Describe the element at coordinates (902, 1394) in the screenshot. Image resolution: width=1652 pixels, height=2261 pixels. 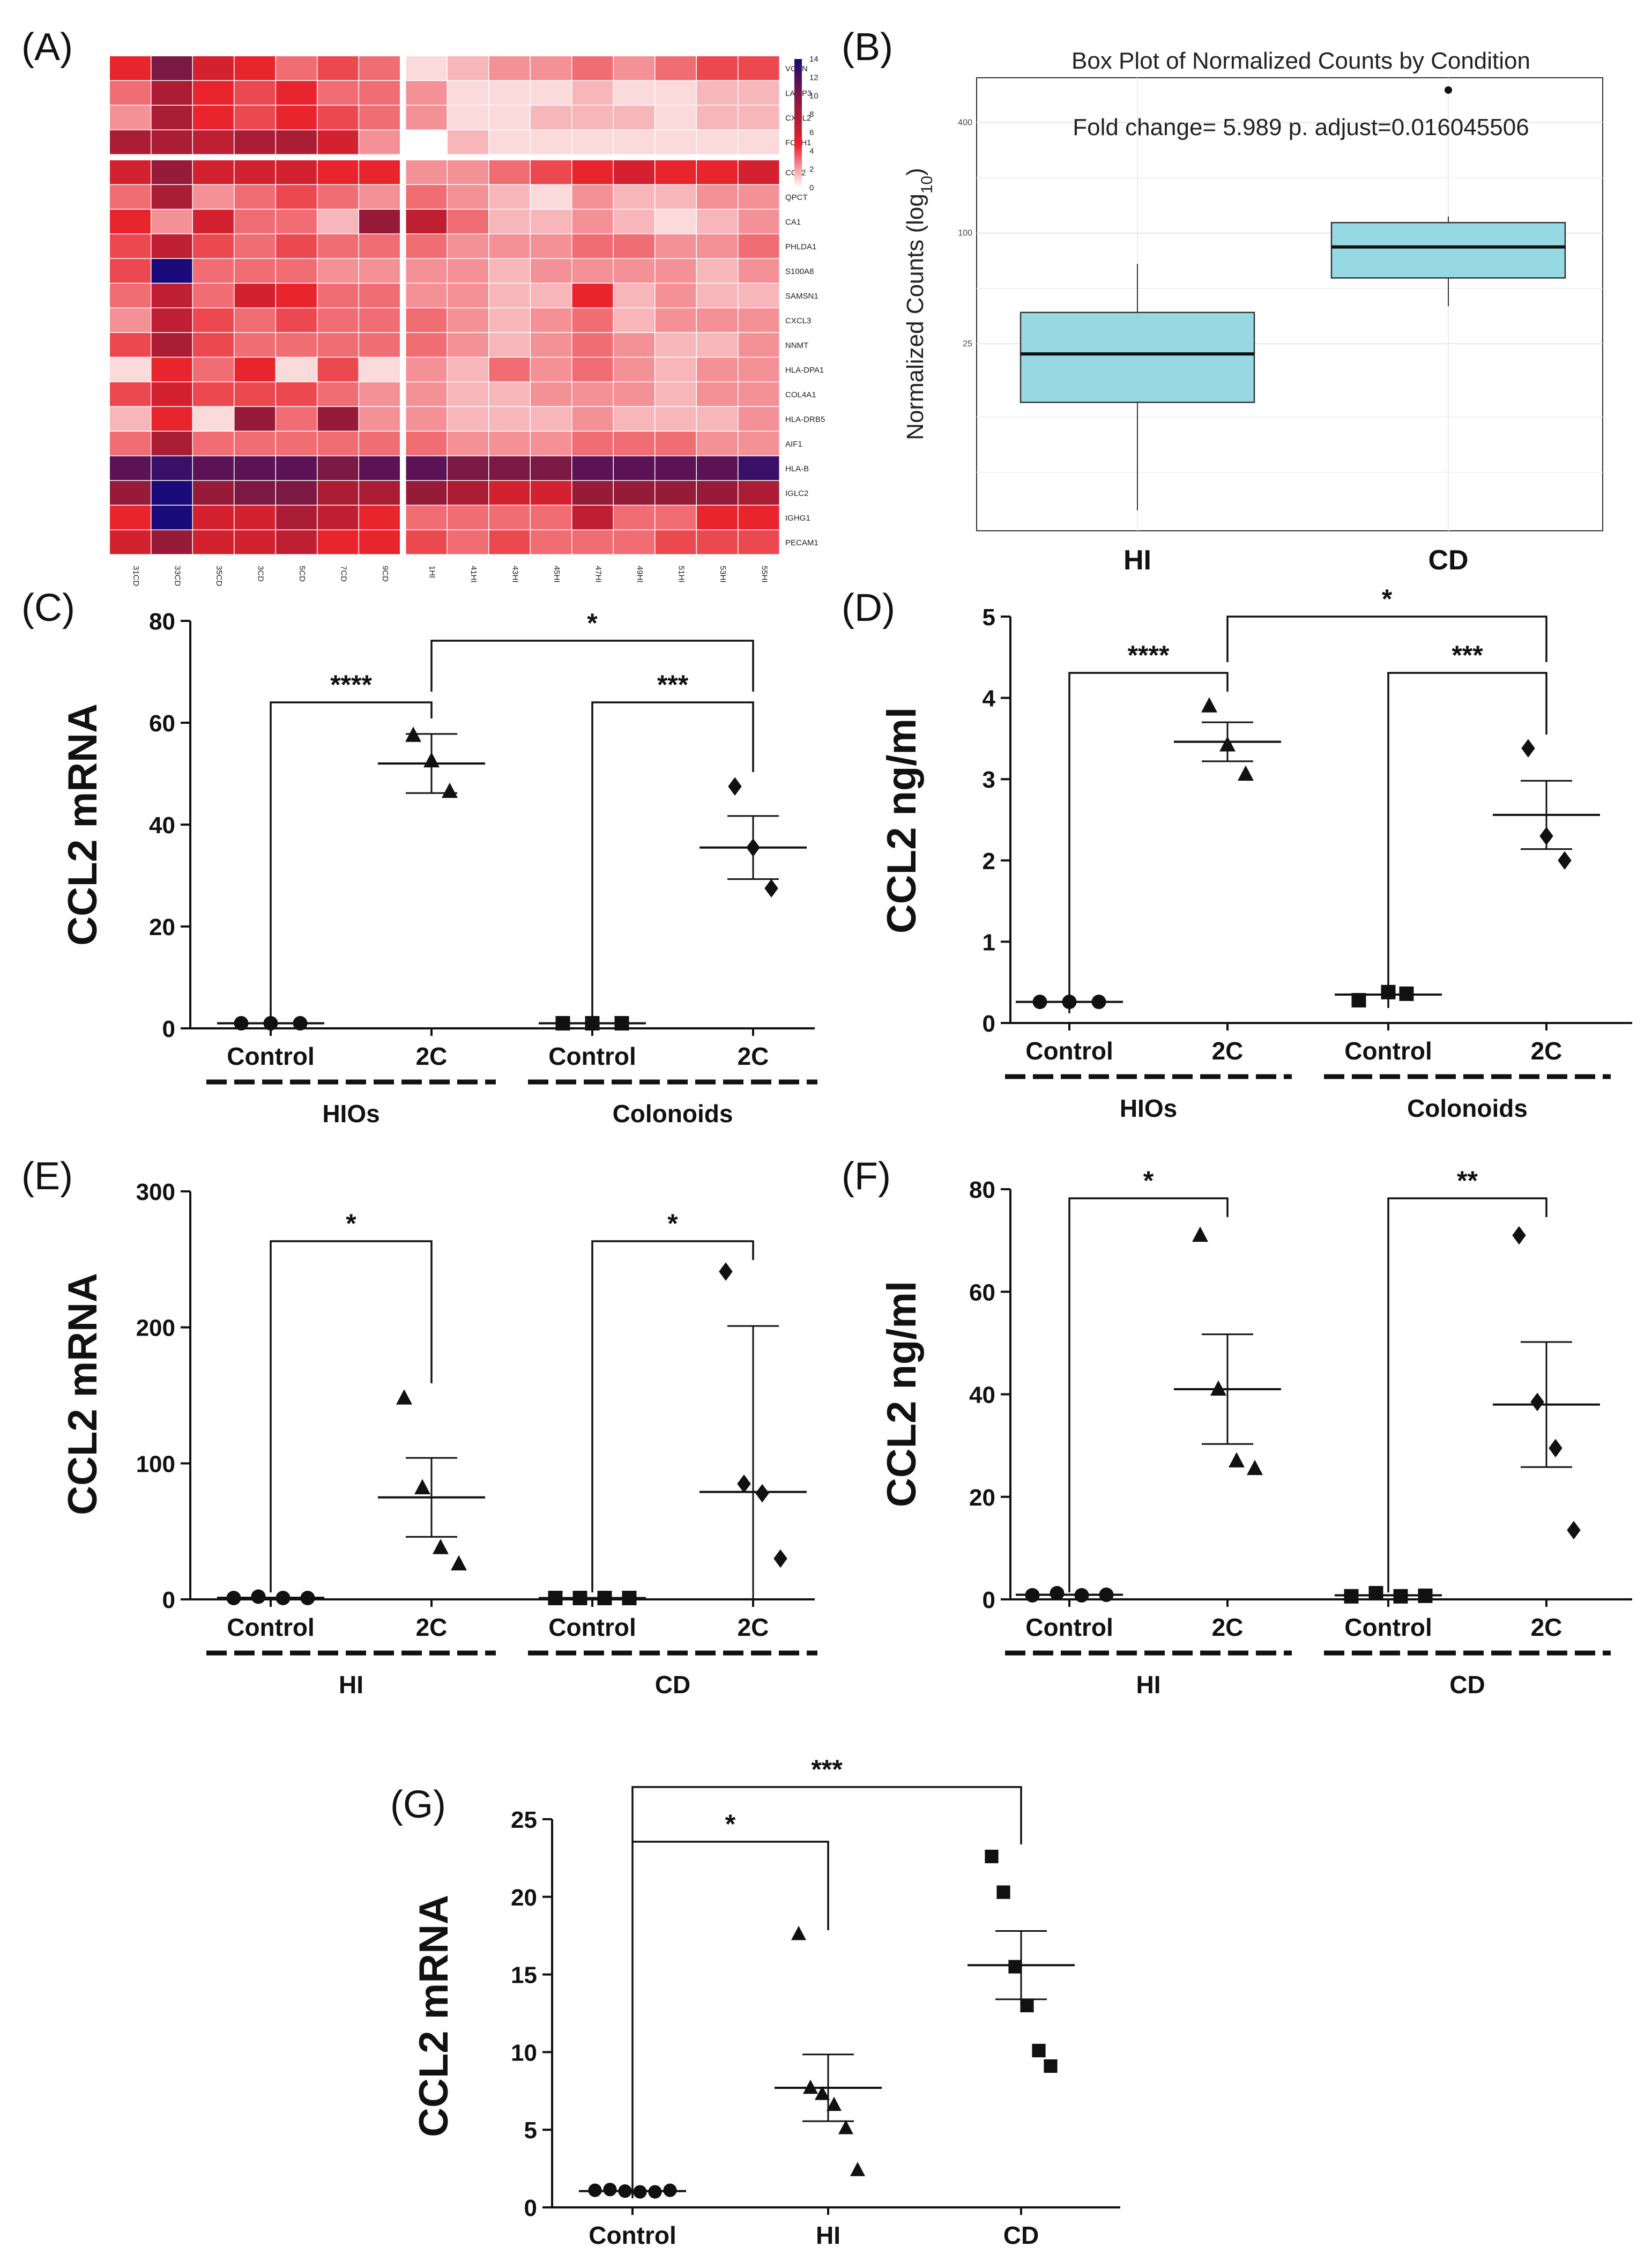
I see `y-axis-label: CCL2 ng/ml` at that location.